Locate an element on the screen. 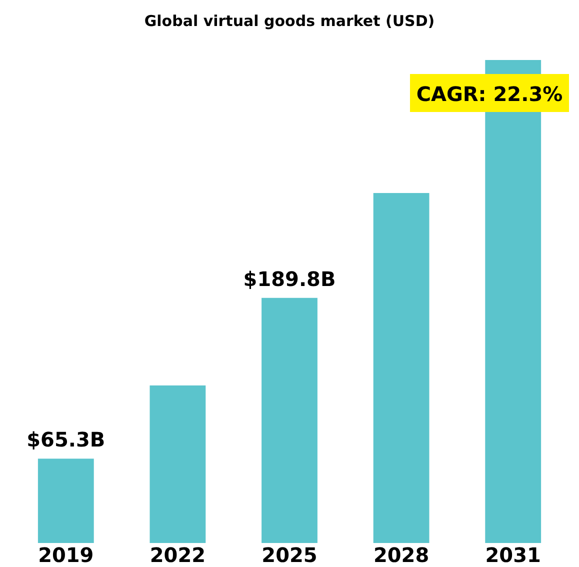 Image resolution: width=579 pixels, height=567 pixels. annotation: CAGR: 22.3% is located at coordinates (489, 94).